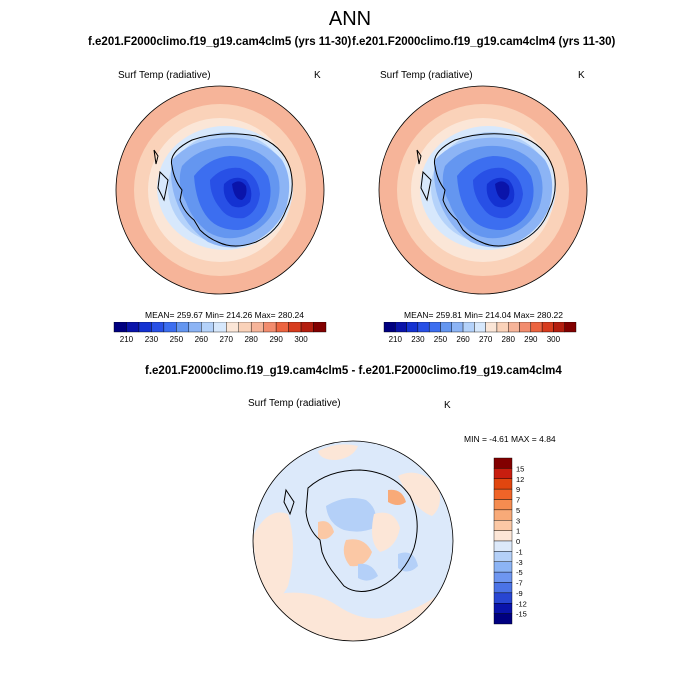  What do you see at coordinates (531, 339) in the screenshot?
I see `right-colorbar-label: 290` at bounding box center [531, 339].